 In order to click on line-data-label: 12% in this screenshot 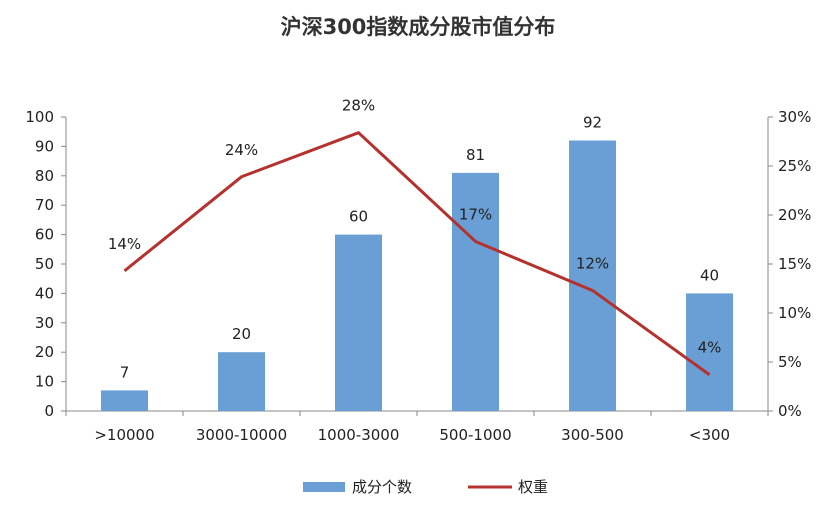, I will do `click(592, 263)`.